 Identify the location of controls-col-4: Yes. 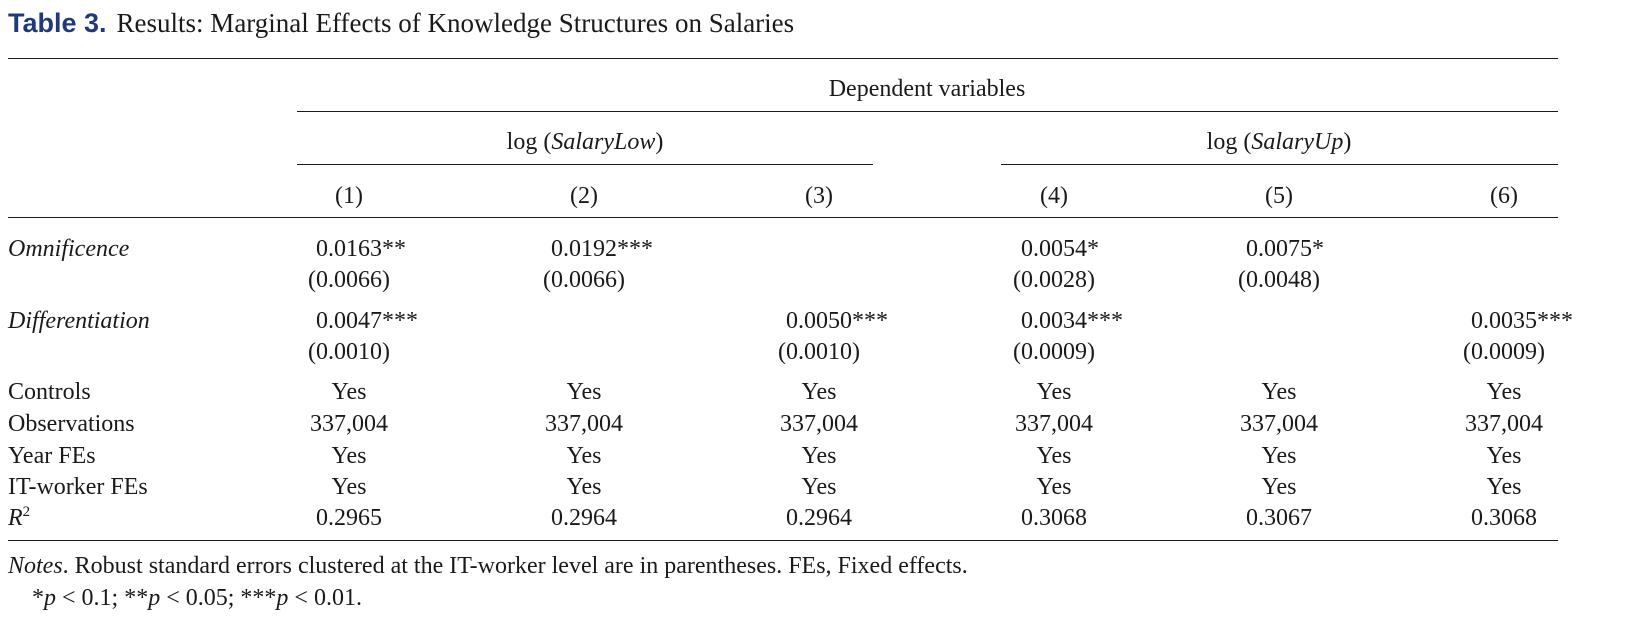
(1054, 392).